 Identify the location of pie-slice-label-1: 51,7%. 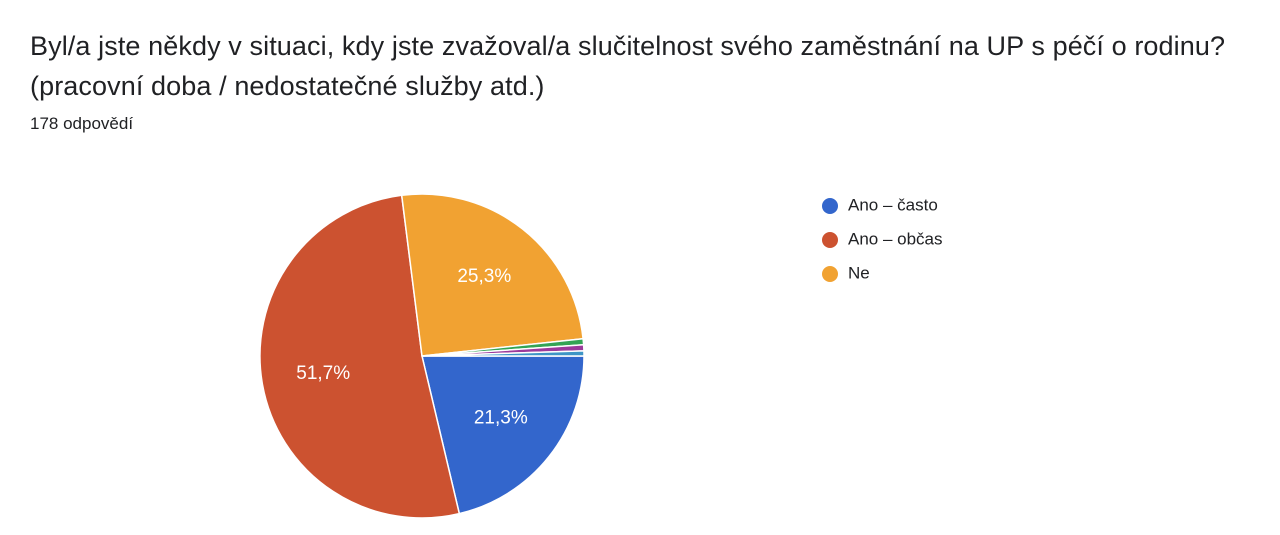
(323, 373).